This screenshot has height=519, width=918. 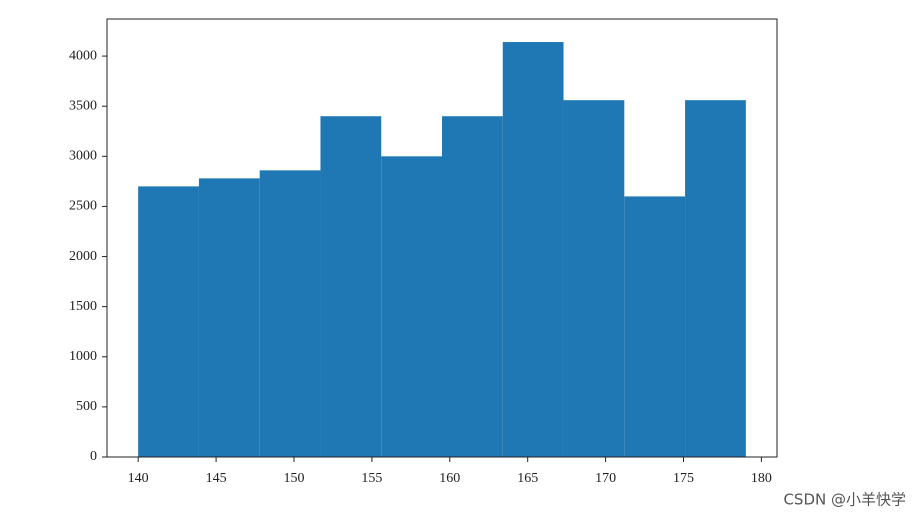 What do you see at coordinates (83, 256) in the screenshot?
I see `y-tick-label: 2000` at bounding box center [83, 256].